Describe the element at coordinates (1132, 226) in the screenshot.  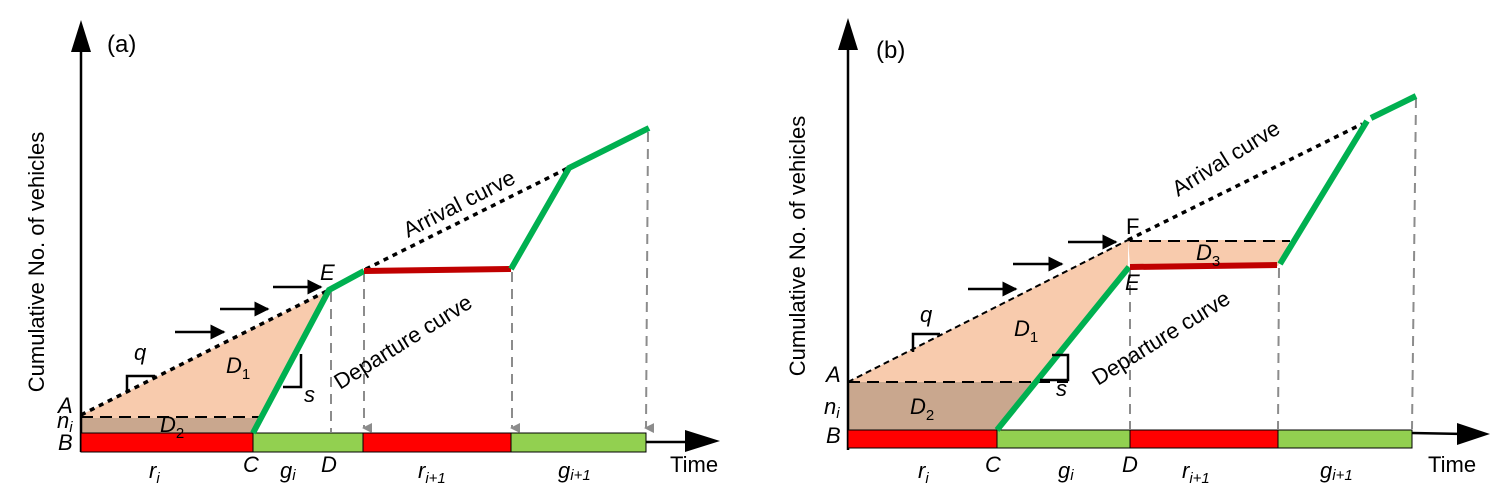
I see `point-f-label: F` at that location.